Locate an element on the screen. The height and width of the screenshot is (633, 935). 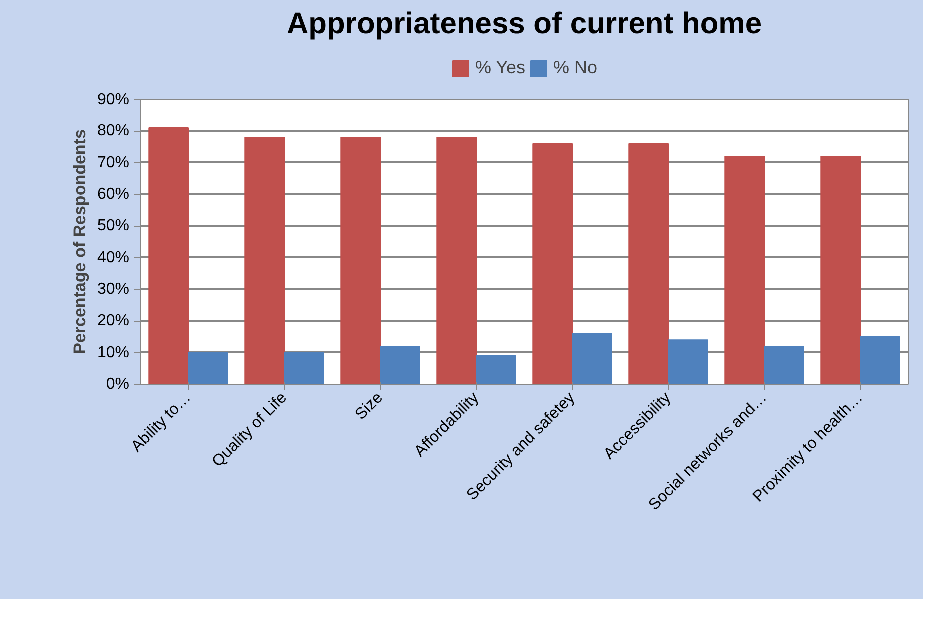
y-tick-label: 90% is located at coordinates (113, 100).